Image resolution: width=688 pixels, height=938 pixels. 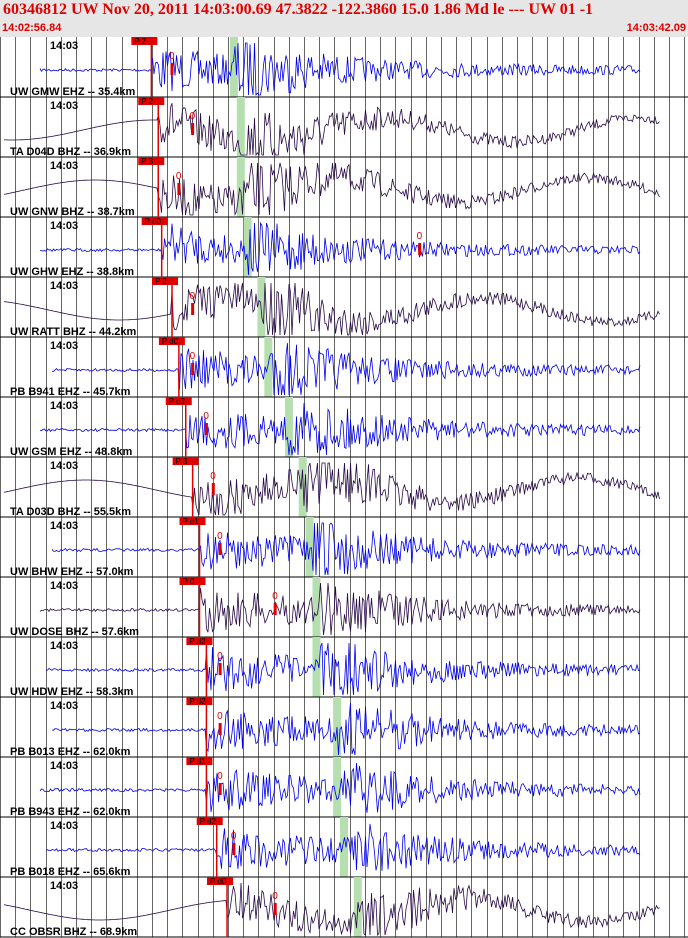 I want to click on trace-panel: 14:03 P d1 0 UW BHW EHZ -- 57.0km, so click(x=344, y=547).